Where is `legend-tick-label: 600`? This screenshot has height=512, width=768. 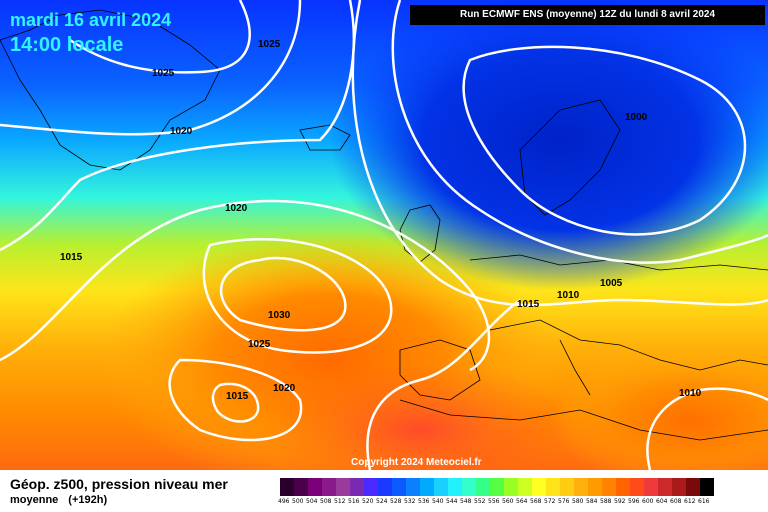
legend-tick-label: 600 is located at coordinates (648, 501).